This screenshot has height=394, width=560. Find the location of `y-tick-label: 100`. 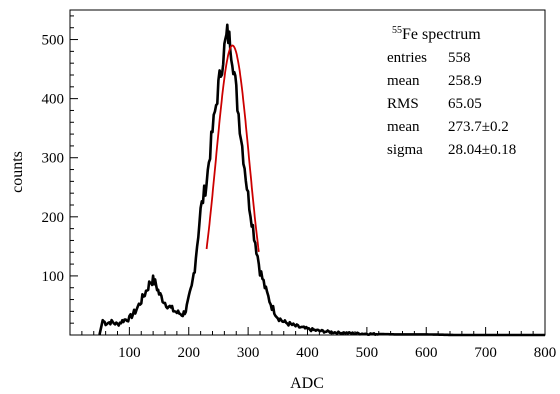

y-tick-label: 100 is located at coordinates (53, 277).